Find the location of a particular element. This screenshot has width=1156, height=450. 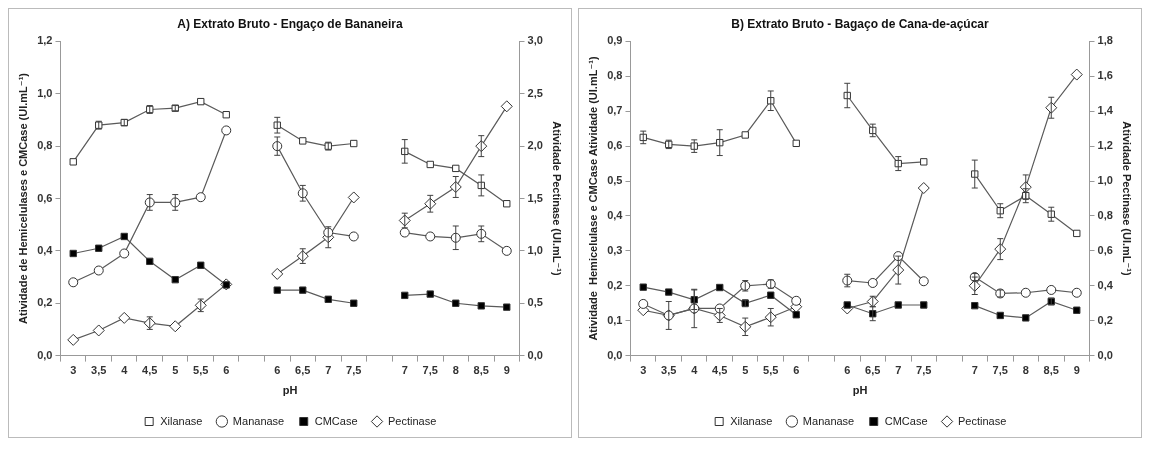

x-tick-label: 9 is located at coordinates (506, 370).